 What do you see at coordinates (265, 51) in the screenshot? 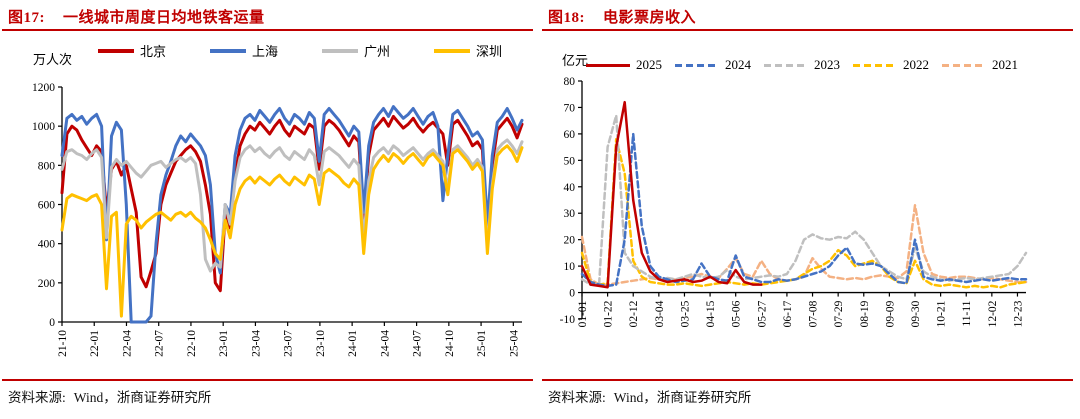
I see `legend-label: 上海` at bounding box center [265, 51].